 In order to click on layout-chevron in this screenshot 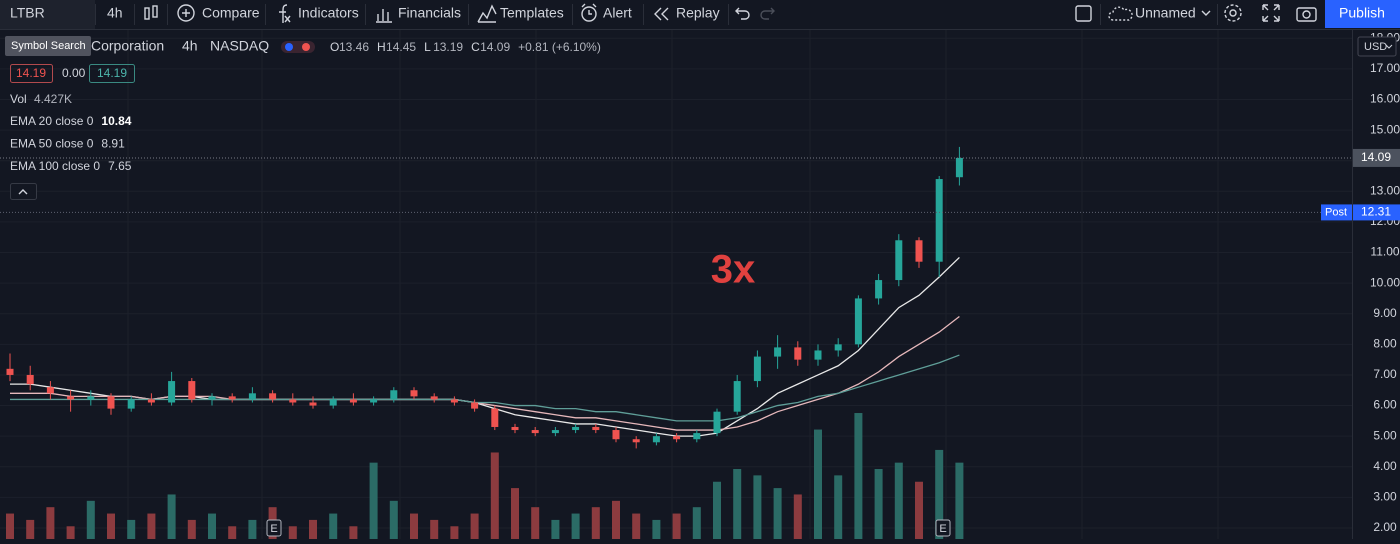, I will do `click(1206, 13)`.